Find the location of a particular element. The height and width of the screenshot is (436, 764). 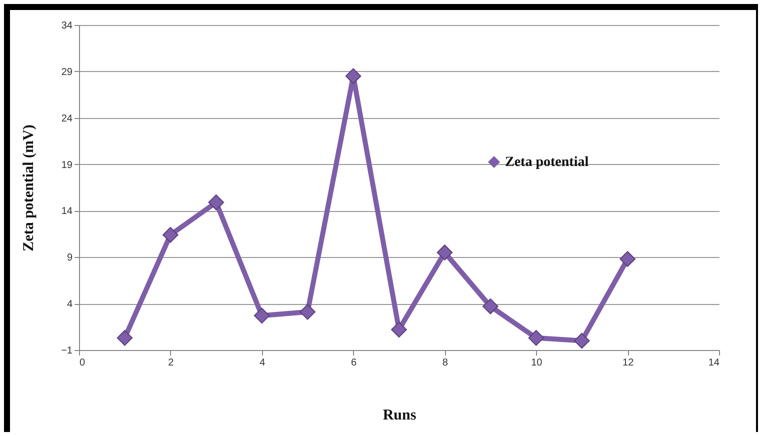

y-tick-label: 4 is located at coordinates (69, 304).